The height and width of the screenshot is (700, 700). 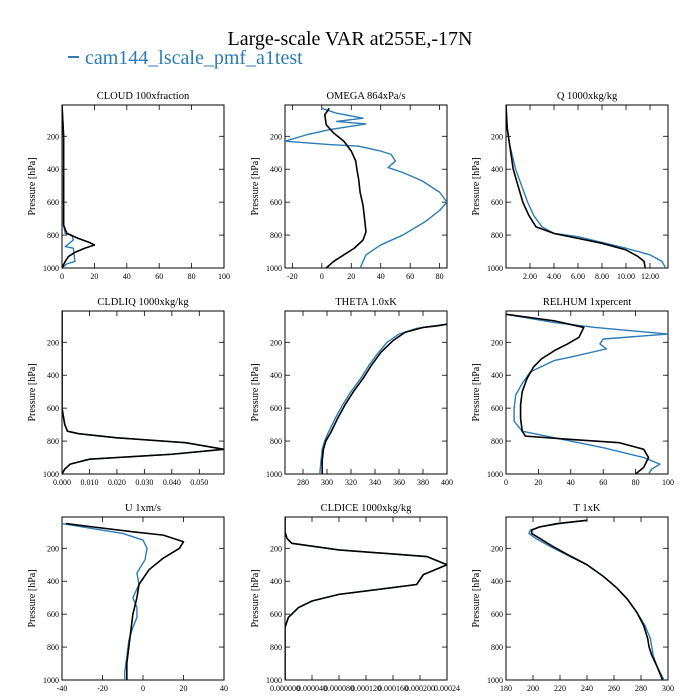 What do you see at coordinates (303, 482) in the screenshot?
I see `x-tick-label: 280` at bounding box center [303, 482].